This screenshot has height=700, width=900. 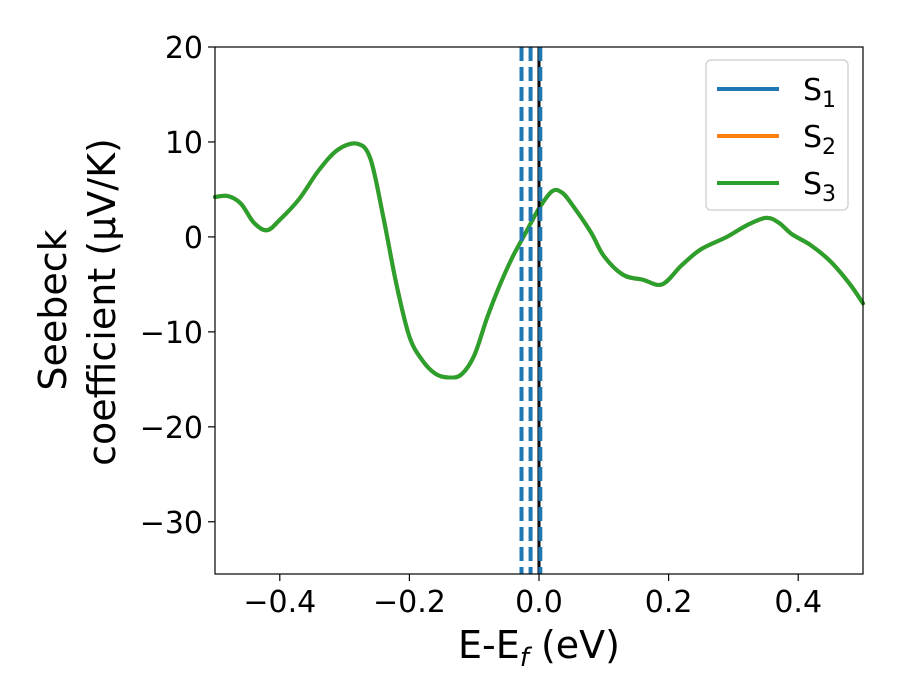 I want to click on x-axis-label: E-Ef (eV), so click(x=539, y=648).